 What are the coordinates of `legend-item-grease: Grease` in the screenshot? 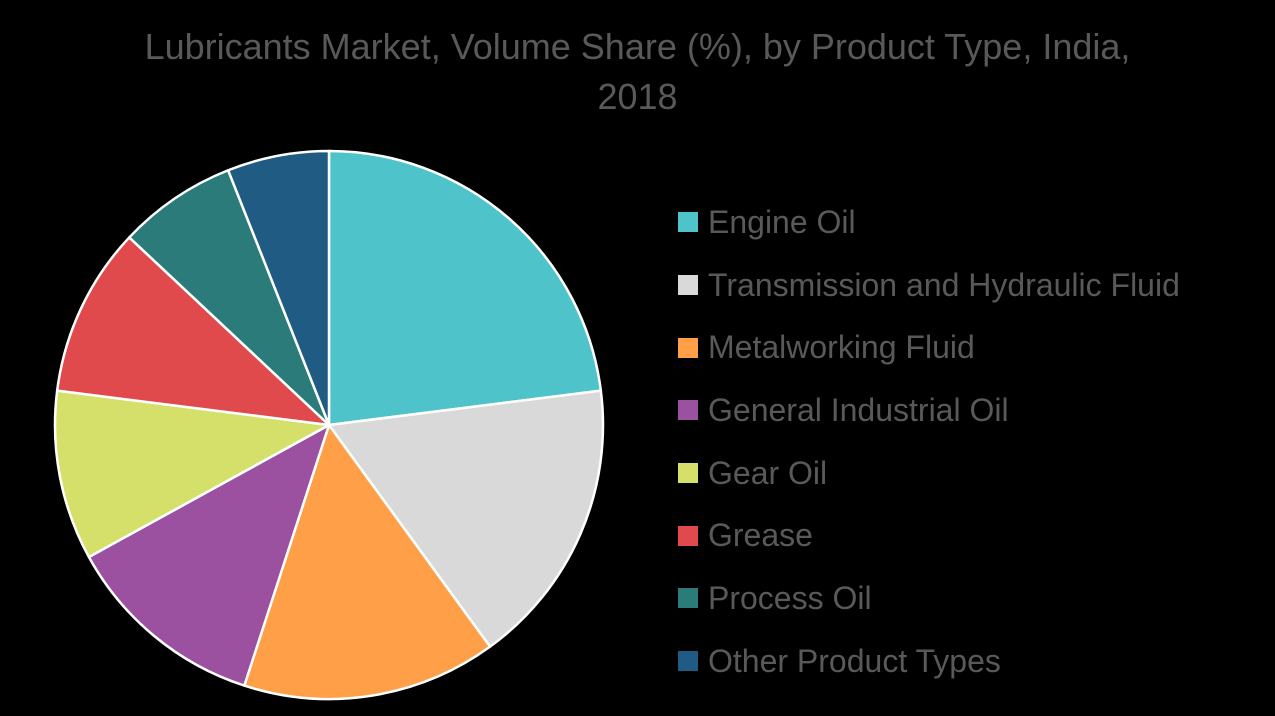 It's located at (929, 535).